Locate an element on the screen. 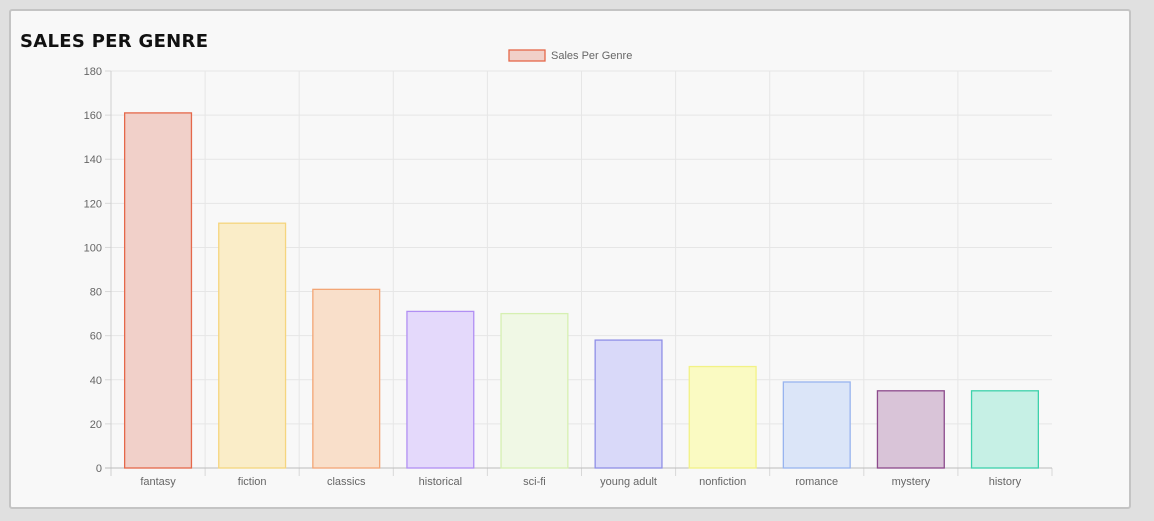  y-tick-label: 120 is located at coordinates (93, 204).